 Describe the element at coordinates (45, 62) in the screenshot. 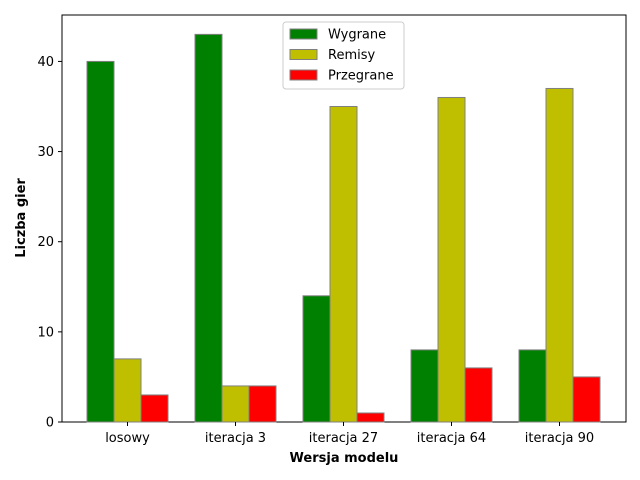

I see `y-tick-label: 40` at that location.